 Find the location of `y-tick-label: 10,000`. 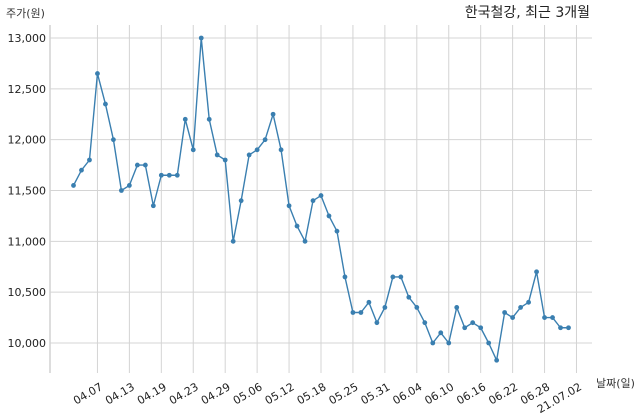

y-tick-label: 10,000 is located at coordinates (27, 343).